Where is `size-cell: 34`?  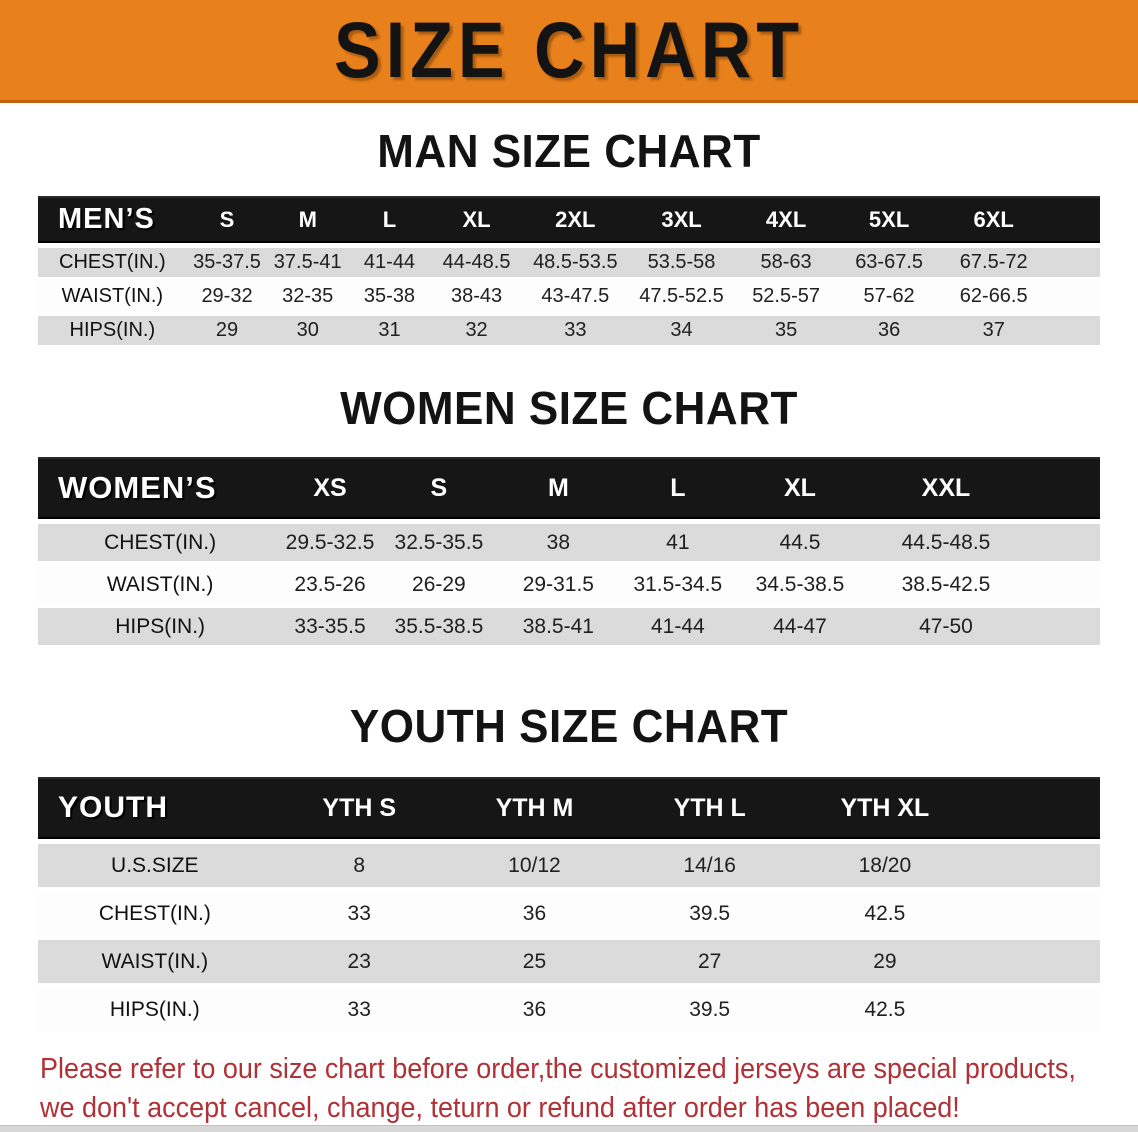 size-cell: 34 is located at coordinates (681, 330).